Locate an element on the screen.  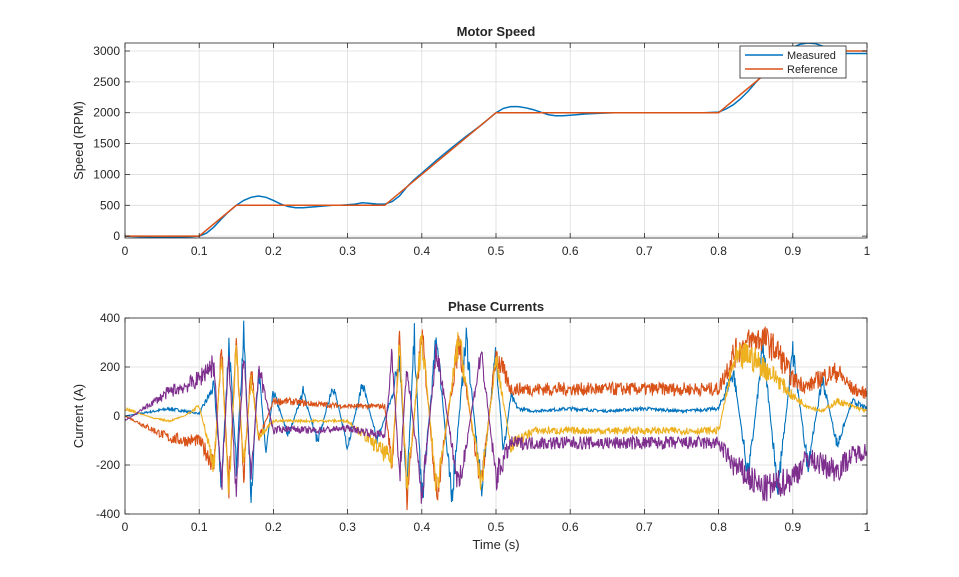
phase-currents-title: Phase Currents is located at coordinates (496, 306).